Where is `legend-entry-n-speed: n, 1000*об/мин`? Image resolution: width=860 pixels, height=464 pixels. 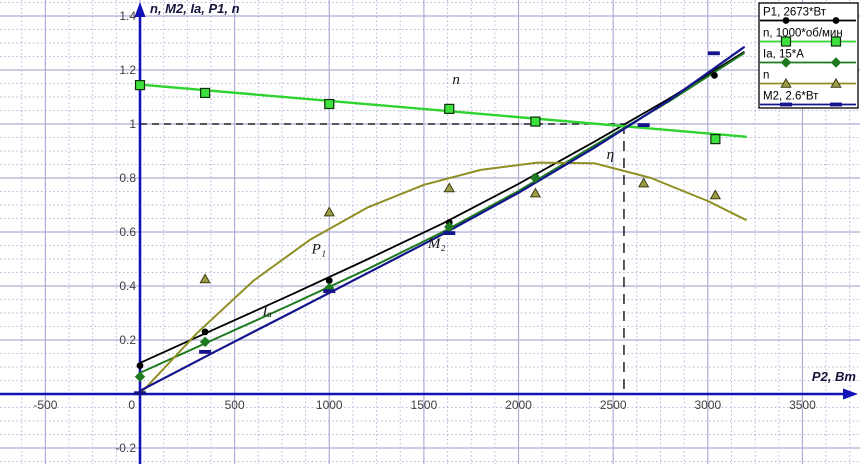
legend-entry-n-speed: n, 1000*об/мин is located at coordinates (808, 37).